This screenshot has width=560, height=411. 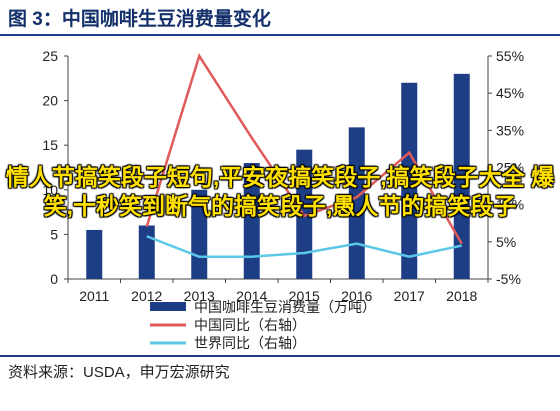 I want to click on title-rule, so click(x=280, y=35).